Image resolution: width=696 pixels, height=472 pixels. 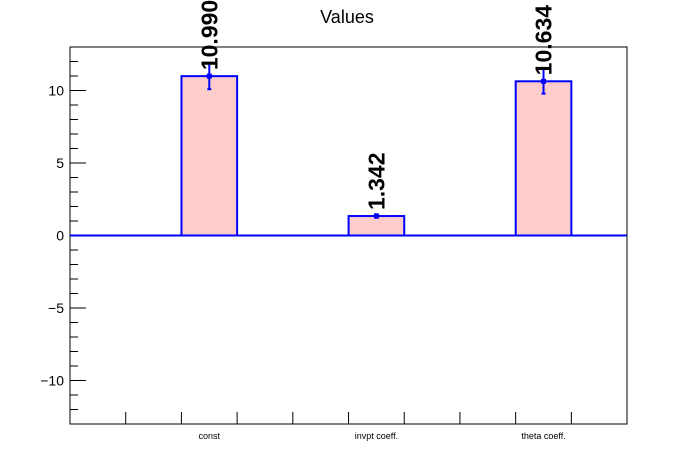 What do you see at coordinates (209, 35) in the screenshot?
I see `data-label: 10.990` at bounding box center [209, 35].